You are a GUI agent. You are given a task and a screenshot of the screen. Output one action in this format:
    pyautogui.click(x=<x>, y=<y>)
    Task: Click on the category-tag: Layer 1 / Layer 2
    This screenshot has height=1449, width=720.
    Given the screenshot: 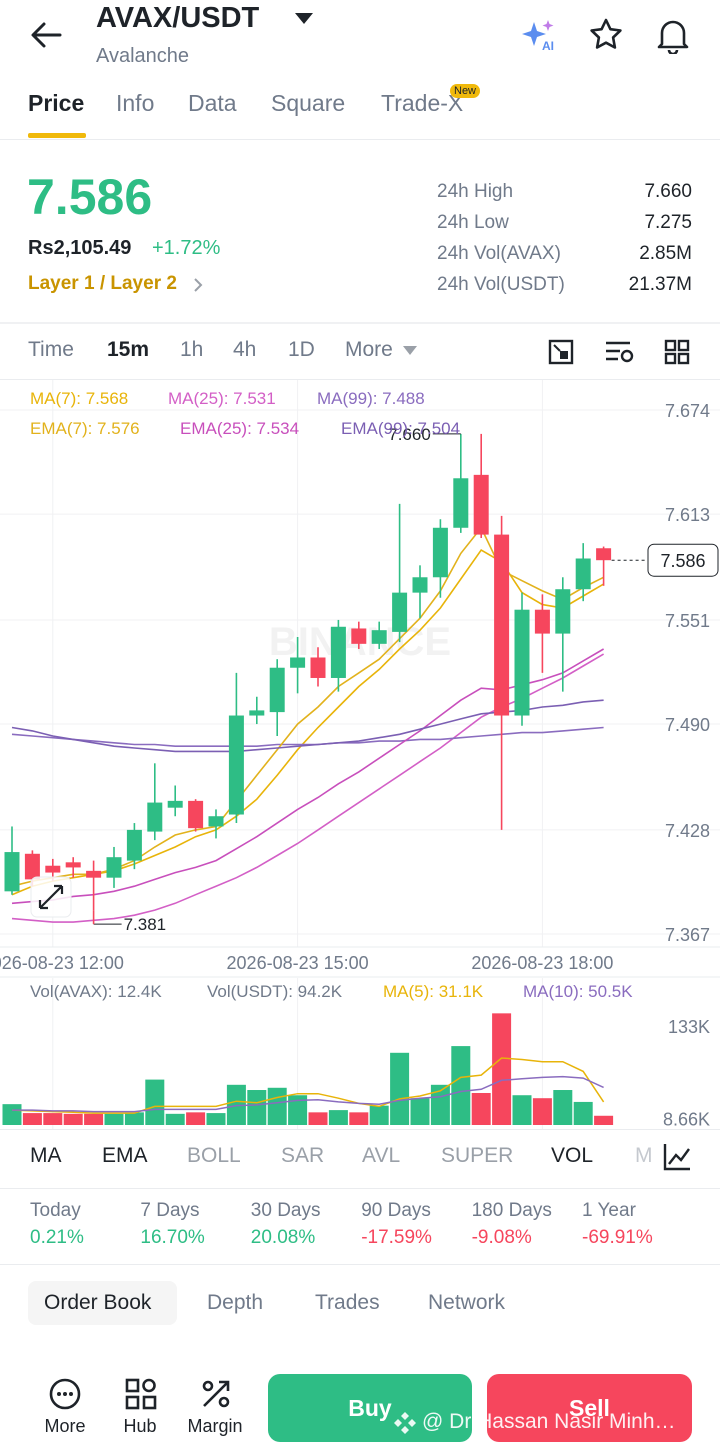 What is the action you would take?
    pyautogui.click(x=102, y=283)
    